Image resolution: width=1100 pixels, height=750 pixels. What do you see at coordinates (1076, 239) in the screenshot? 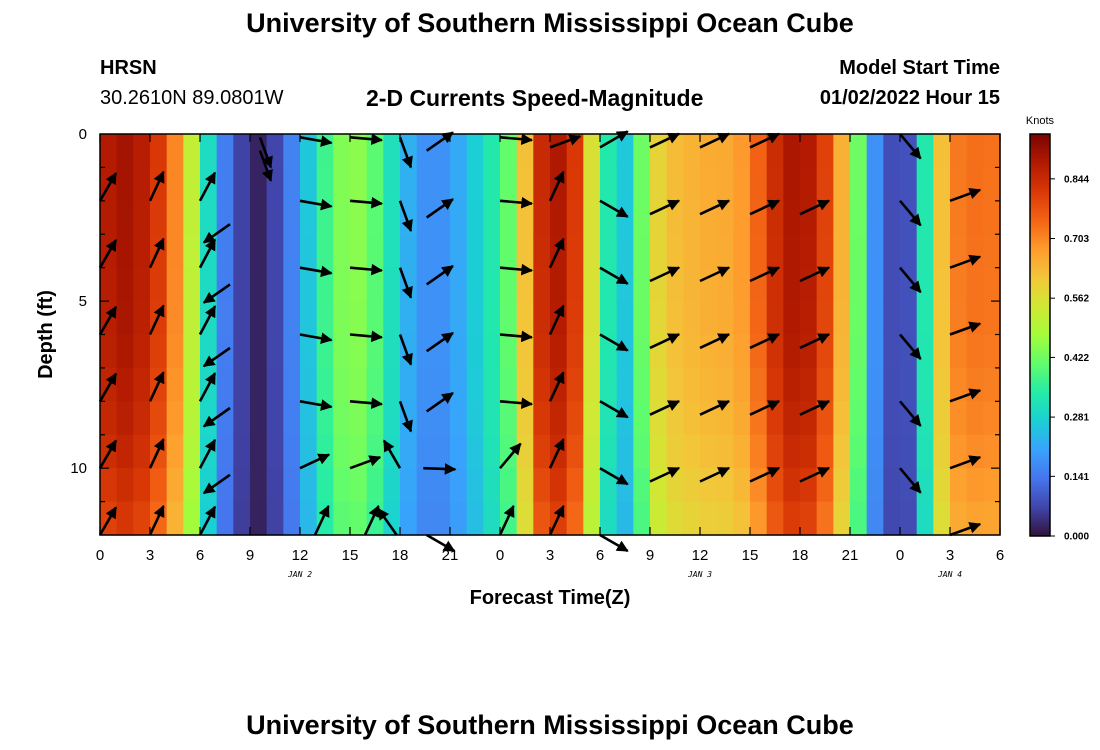
I see `colorbar-tick-label: 0.703` at bounding box center [1076, 239].